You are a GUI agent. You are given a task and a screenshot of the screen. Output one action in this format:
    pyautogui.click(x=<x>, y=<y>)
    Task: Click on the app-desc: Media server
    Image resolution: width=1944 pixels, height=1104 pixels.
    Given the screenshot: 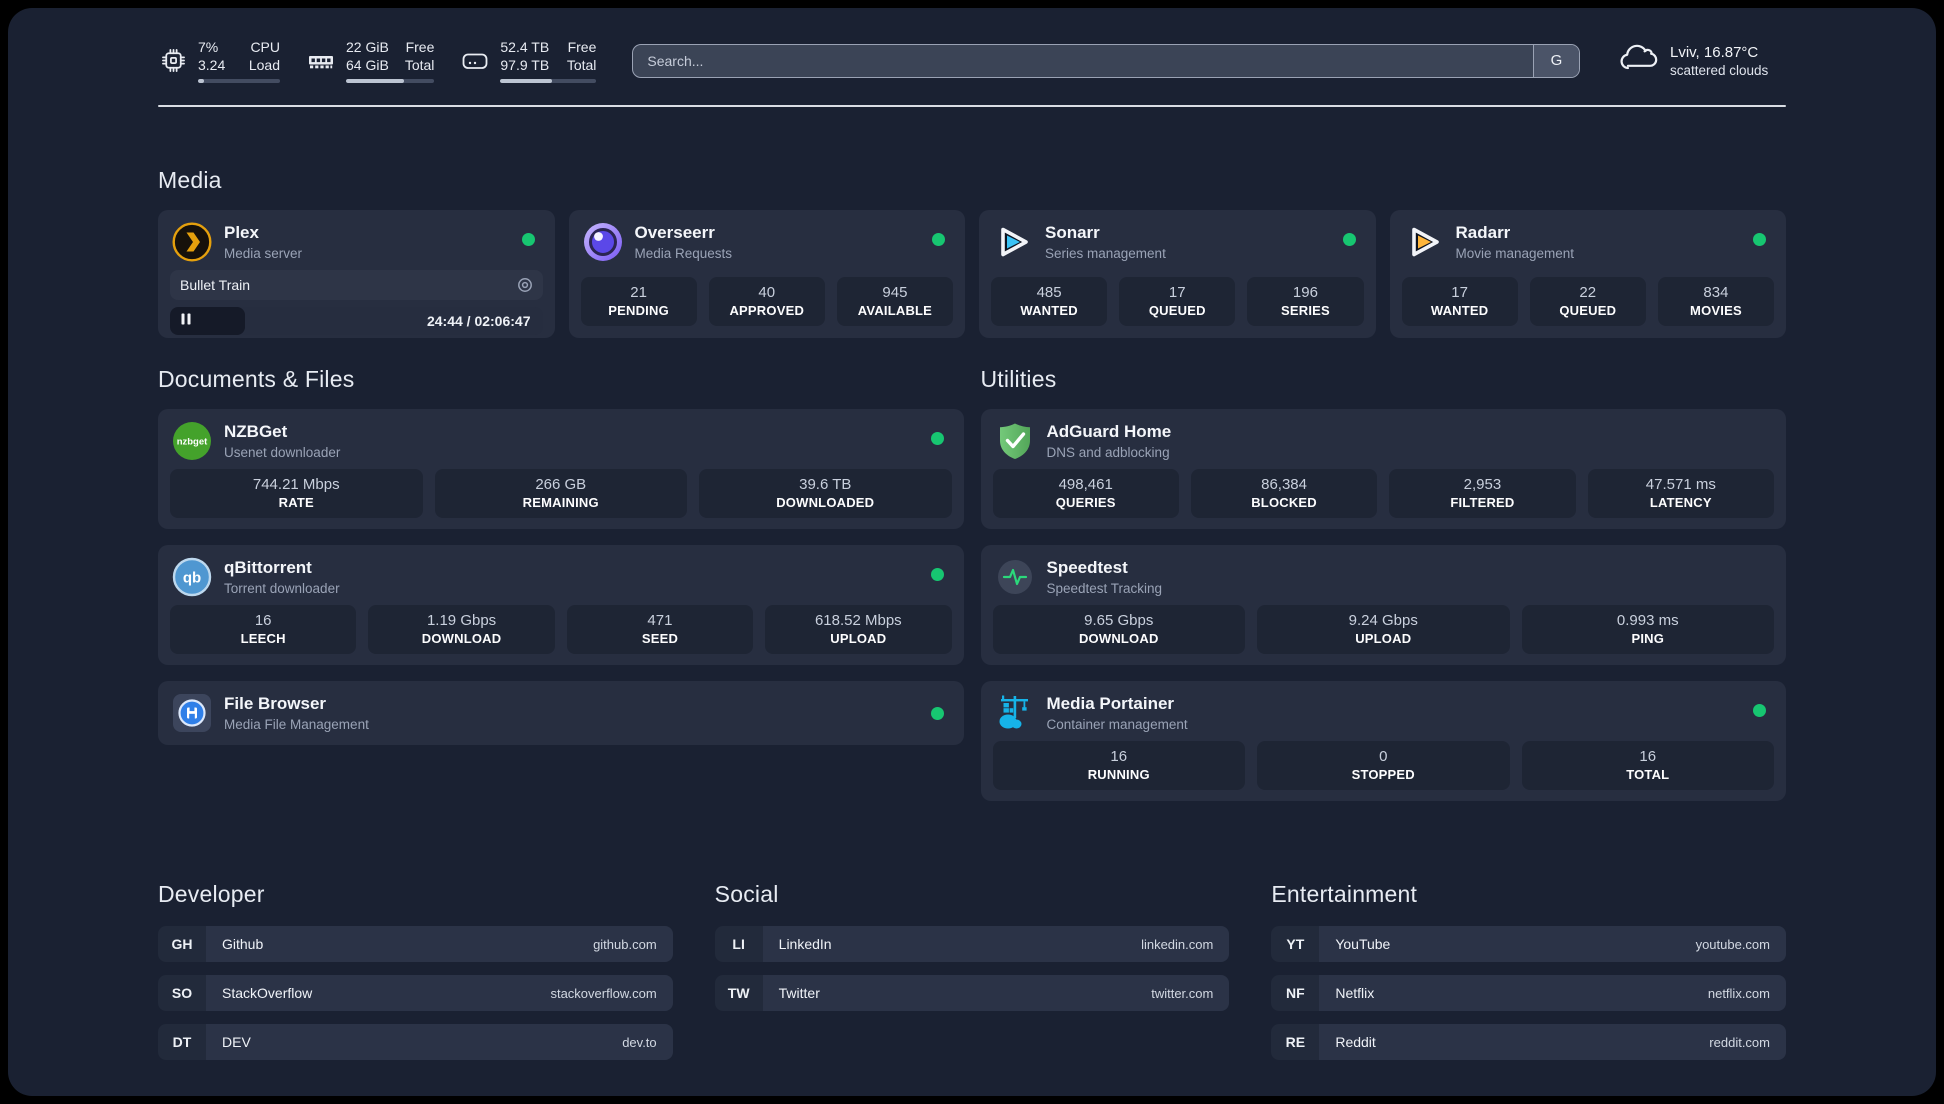 What is the action you would take?
    pyautogui.click(x=263, y=254)
    